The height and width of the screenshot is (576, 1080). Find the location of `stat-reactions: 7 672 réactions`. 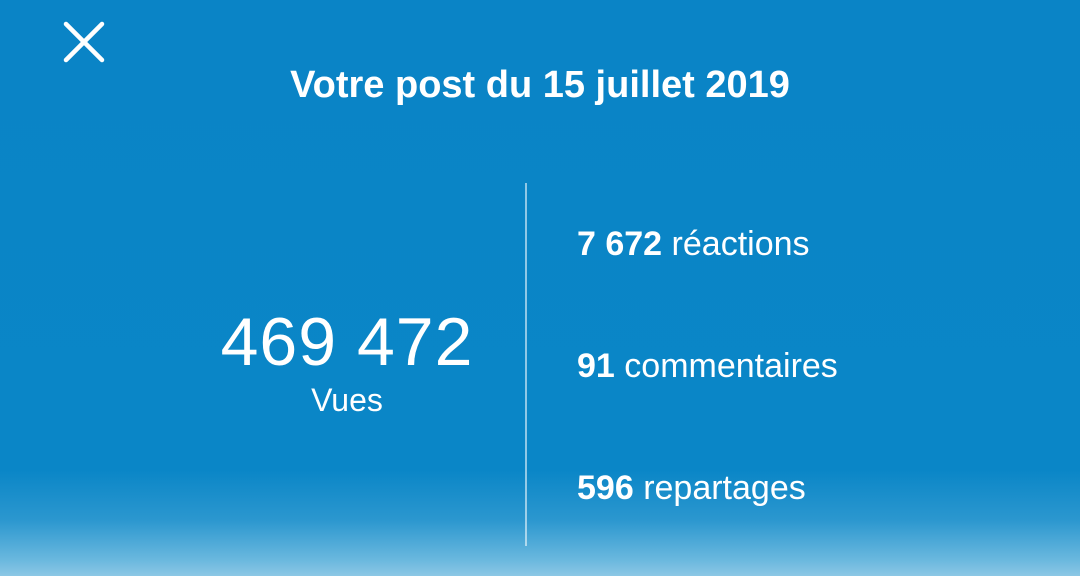

stat-reactions: 7 672 réactions is located at coordinates (693, 244).